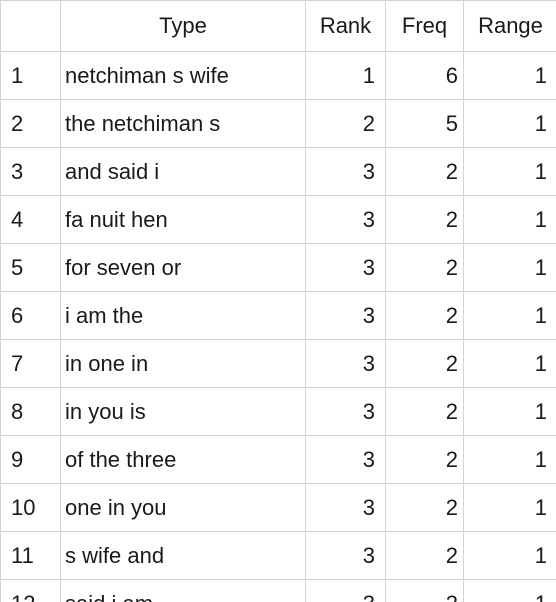  I want to click on header-row: Type Rank Freq Range, so click(278, 26).